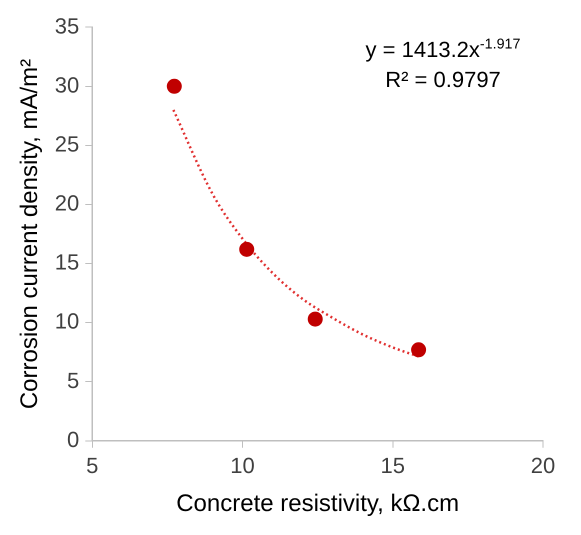  What do you see at coordinates (67, 143) in the screenshot?
I see `y-tick-label: 25` at bounding box center [67, 143].